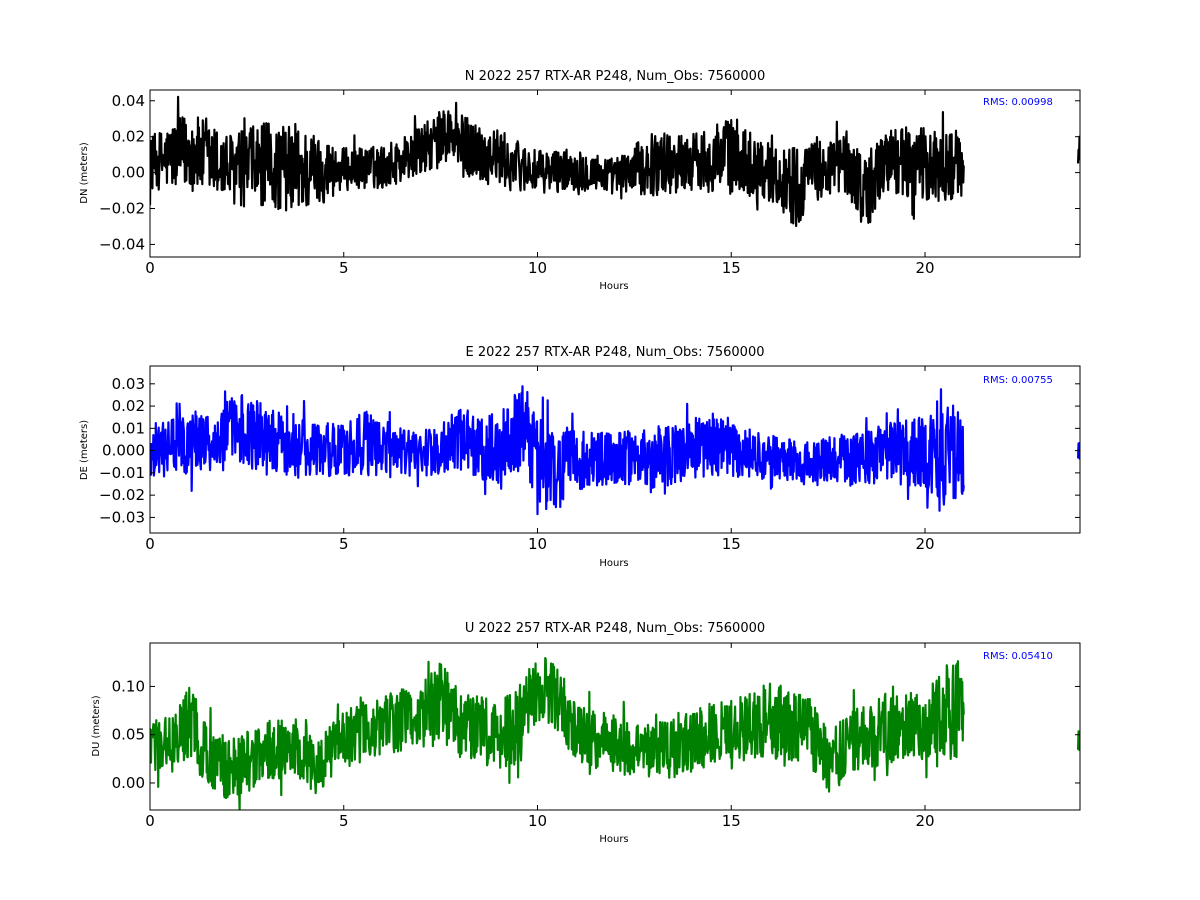  Describe the element at coordinates (123, 451) in the screenshot. I see `y-tick-label: 0.000` at that location.